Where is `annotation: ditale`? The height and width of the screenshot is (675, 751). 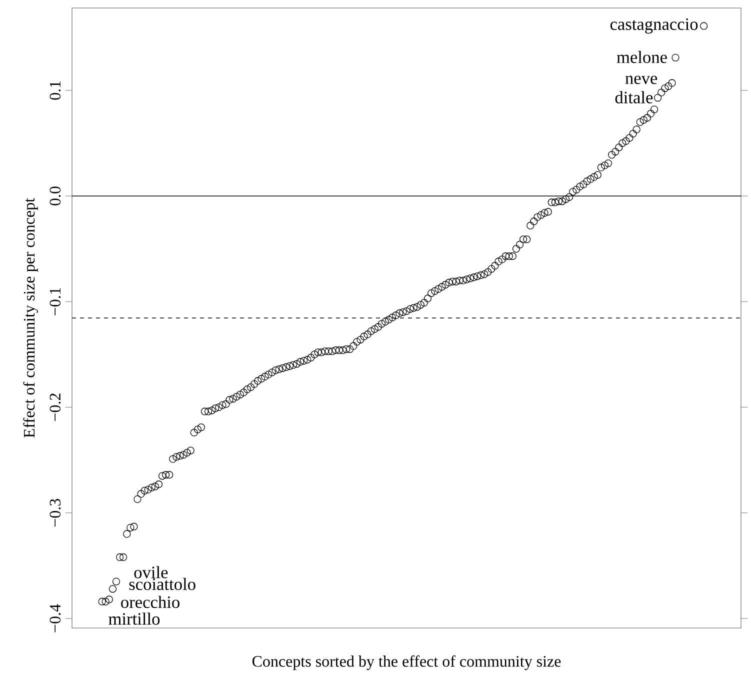 annotation: ditale is located at coordinates (634, 97).